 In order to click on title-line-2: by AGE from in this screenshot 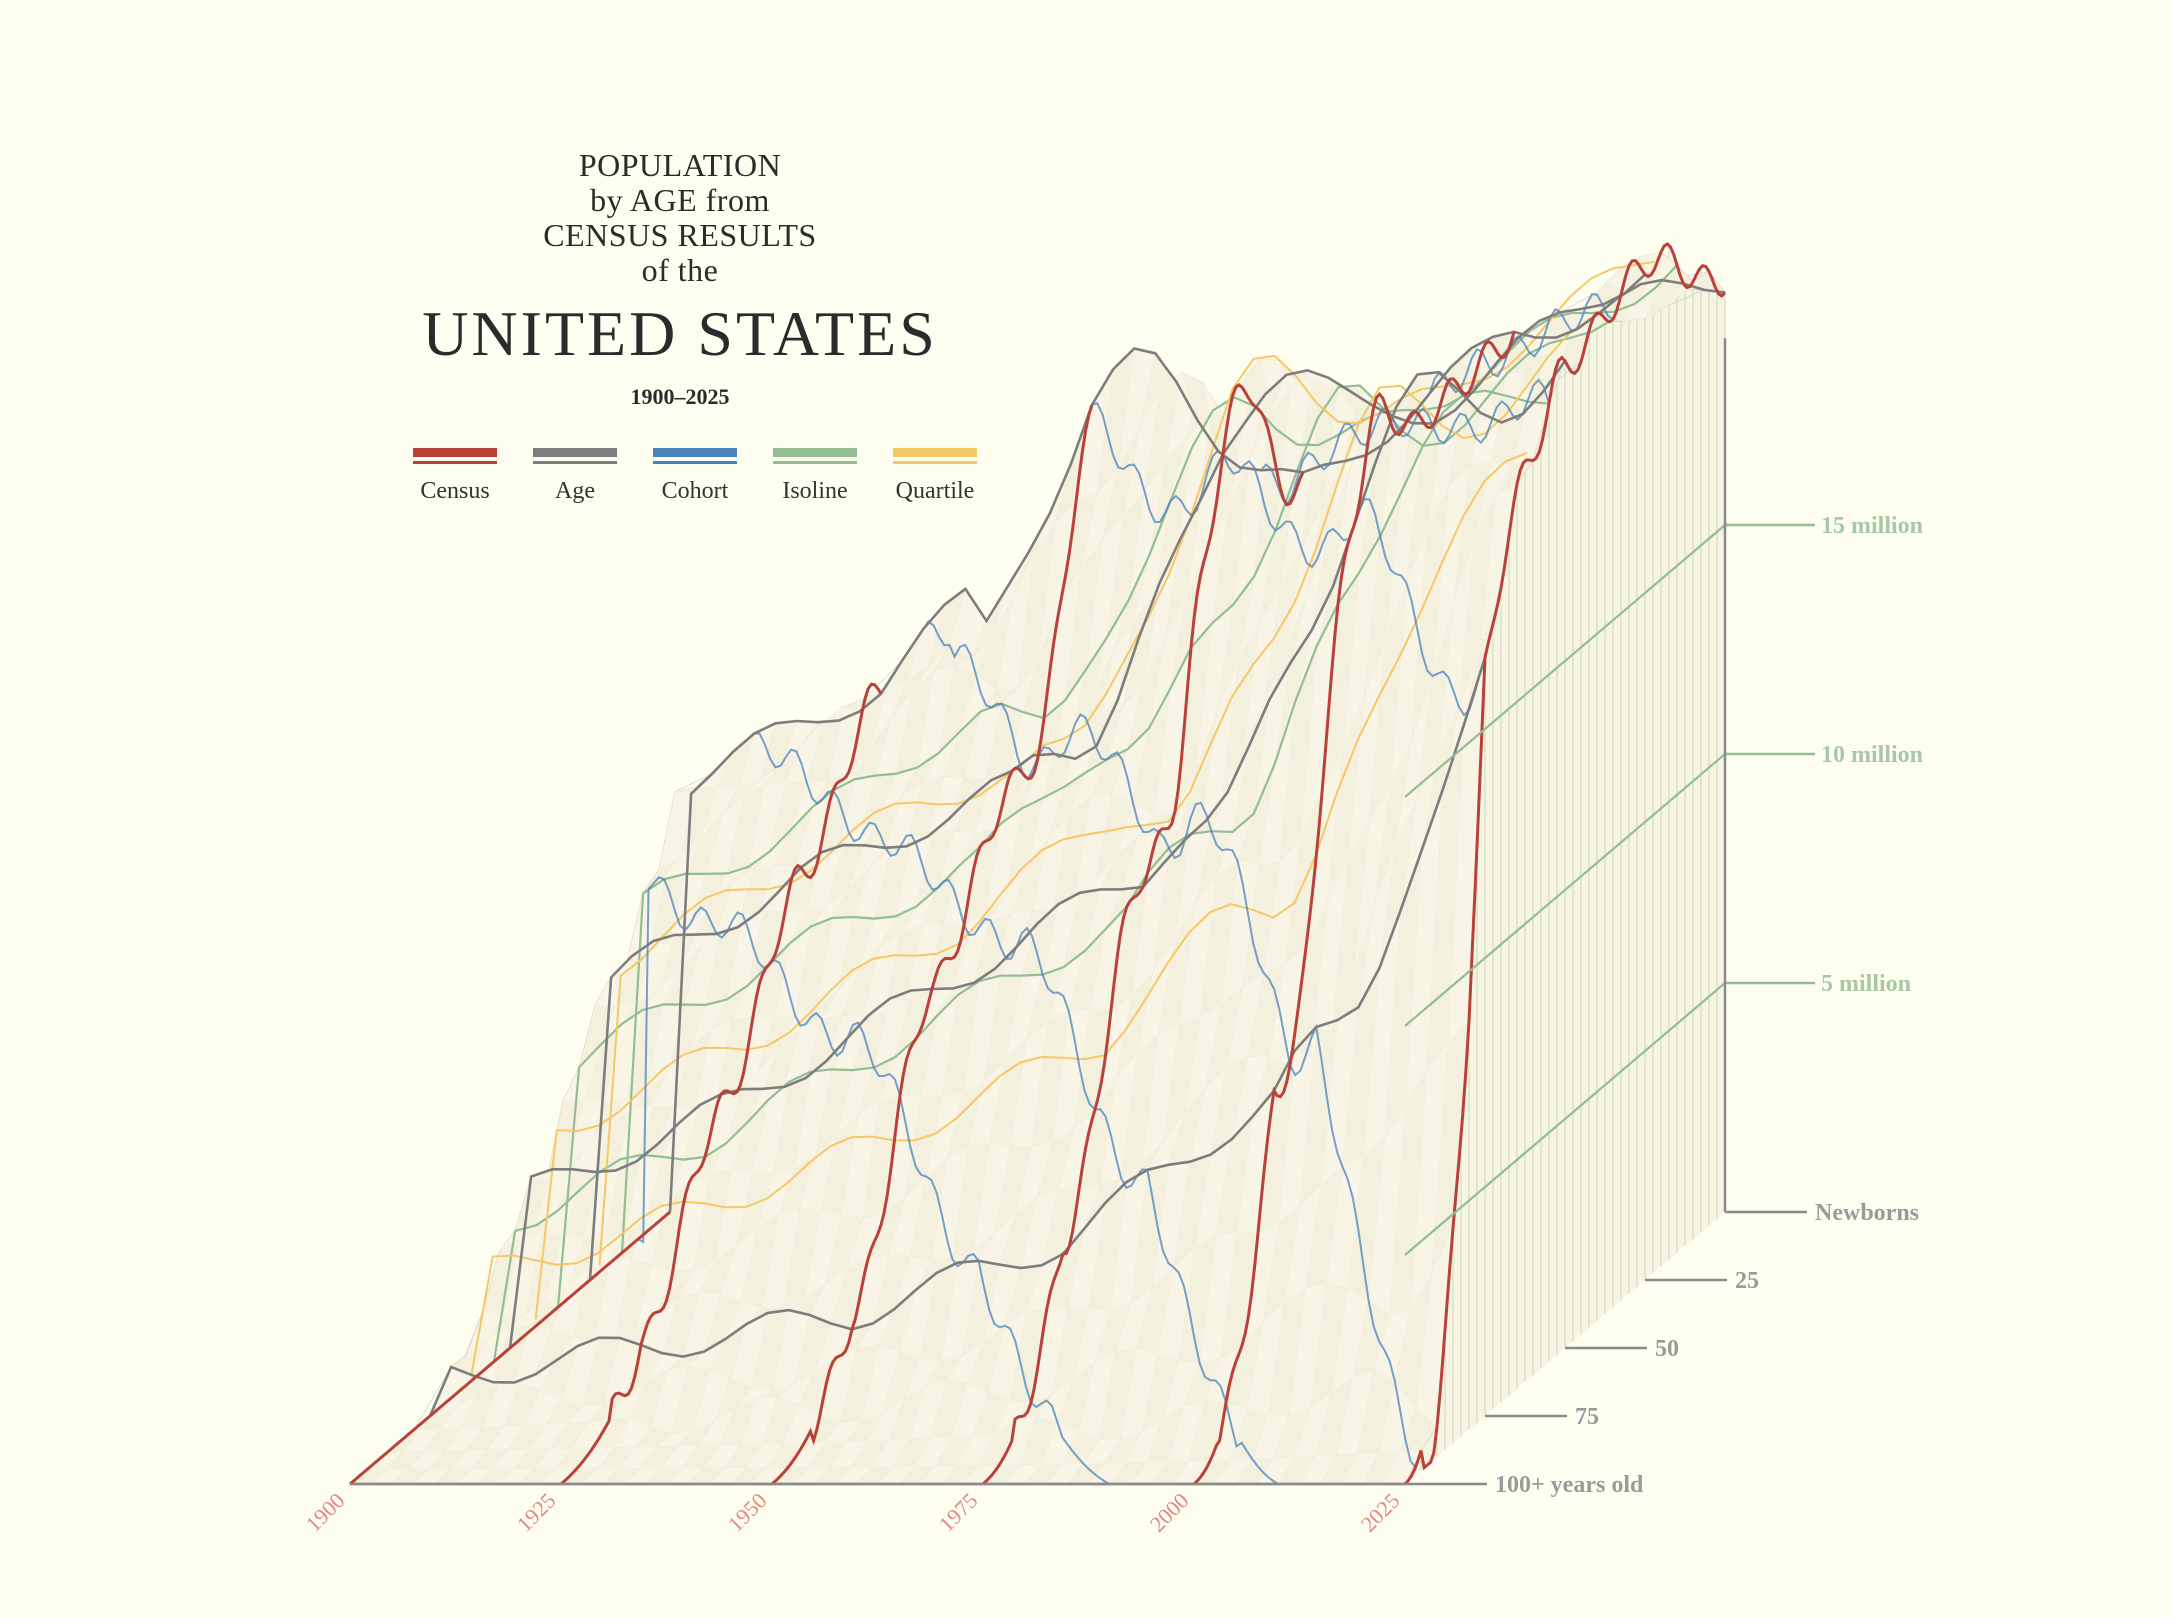, I will do `click(680, 200)`.